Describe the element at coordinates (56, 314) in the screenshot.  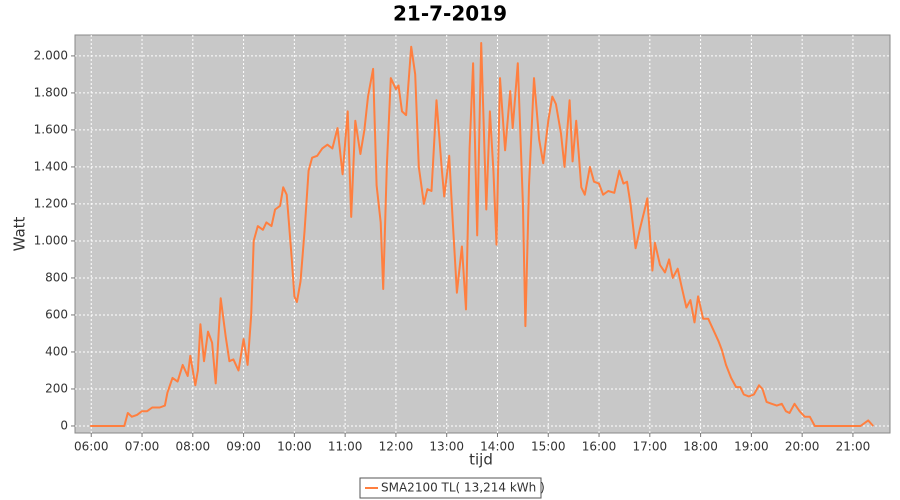
I see `y-tick-label: 600` at that location.